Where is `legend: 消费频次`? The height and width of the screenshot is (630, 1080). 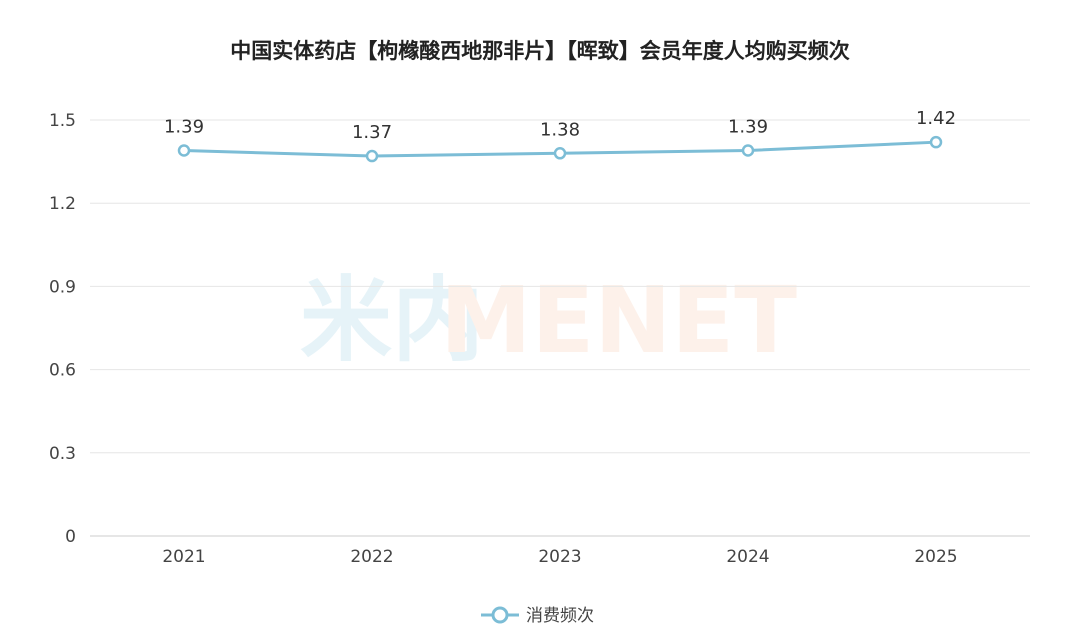
legend: 消费频次 is located at coordinates (537, 616).